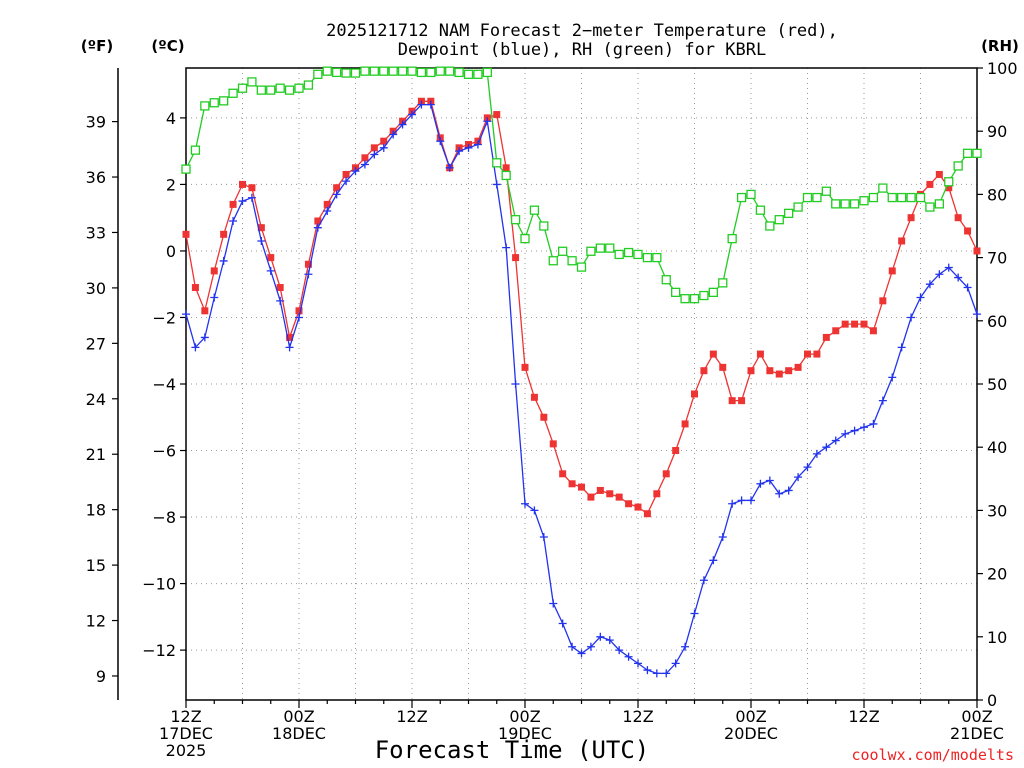 The width and height of the screenshot is (1024, 768). I want to click on fahrenheit-tick-label: 30, so click(96, 288).